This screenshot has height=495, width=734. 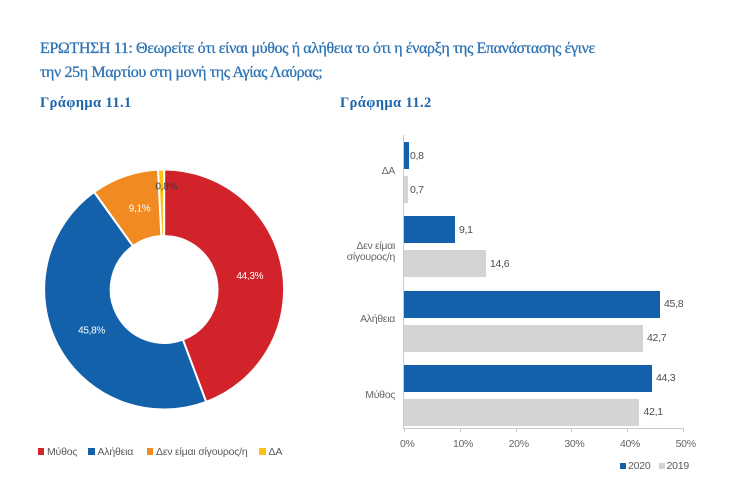 I want to click on svg-text: 44,3%, so click(x=249, y=276).